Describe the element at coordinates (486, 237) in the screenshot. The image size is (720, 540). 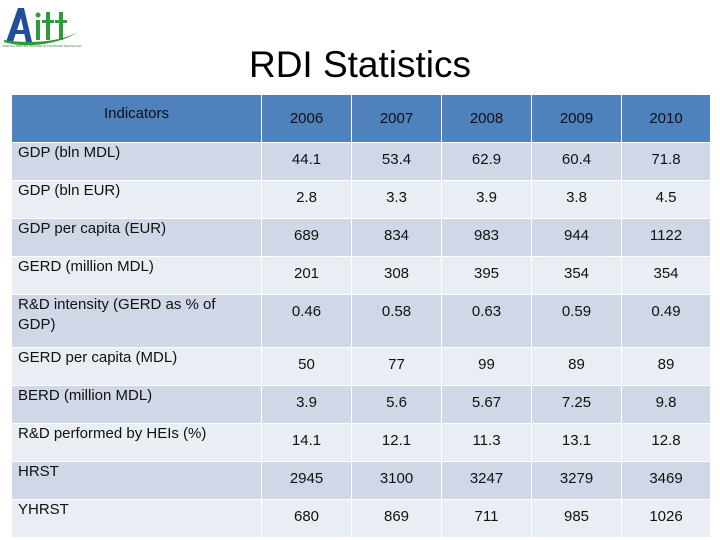
I see `cell-value: 983` at that location.